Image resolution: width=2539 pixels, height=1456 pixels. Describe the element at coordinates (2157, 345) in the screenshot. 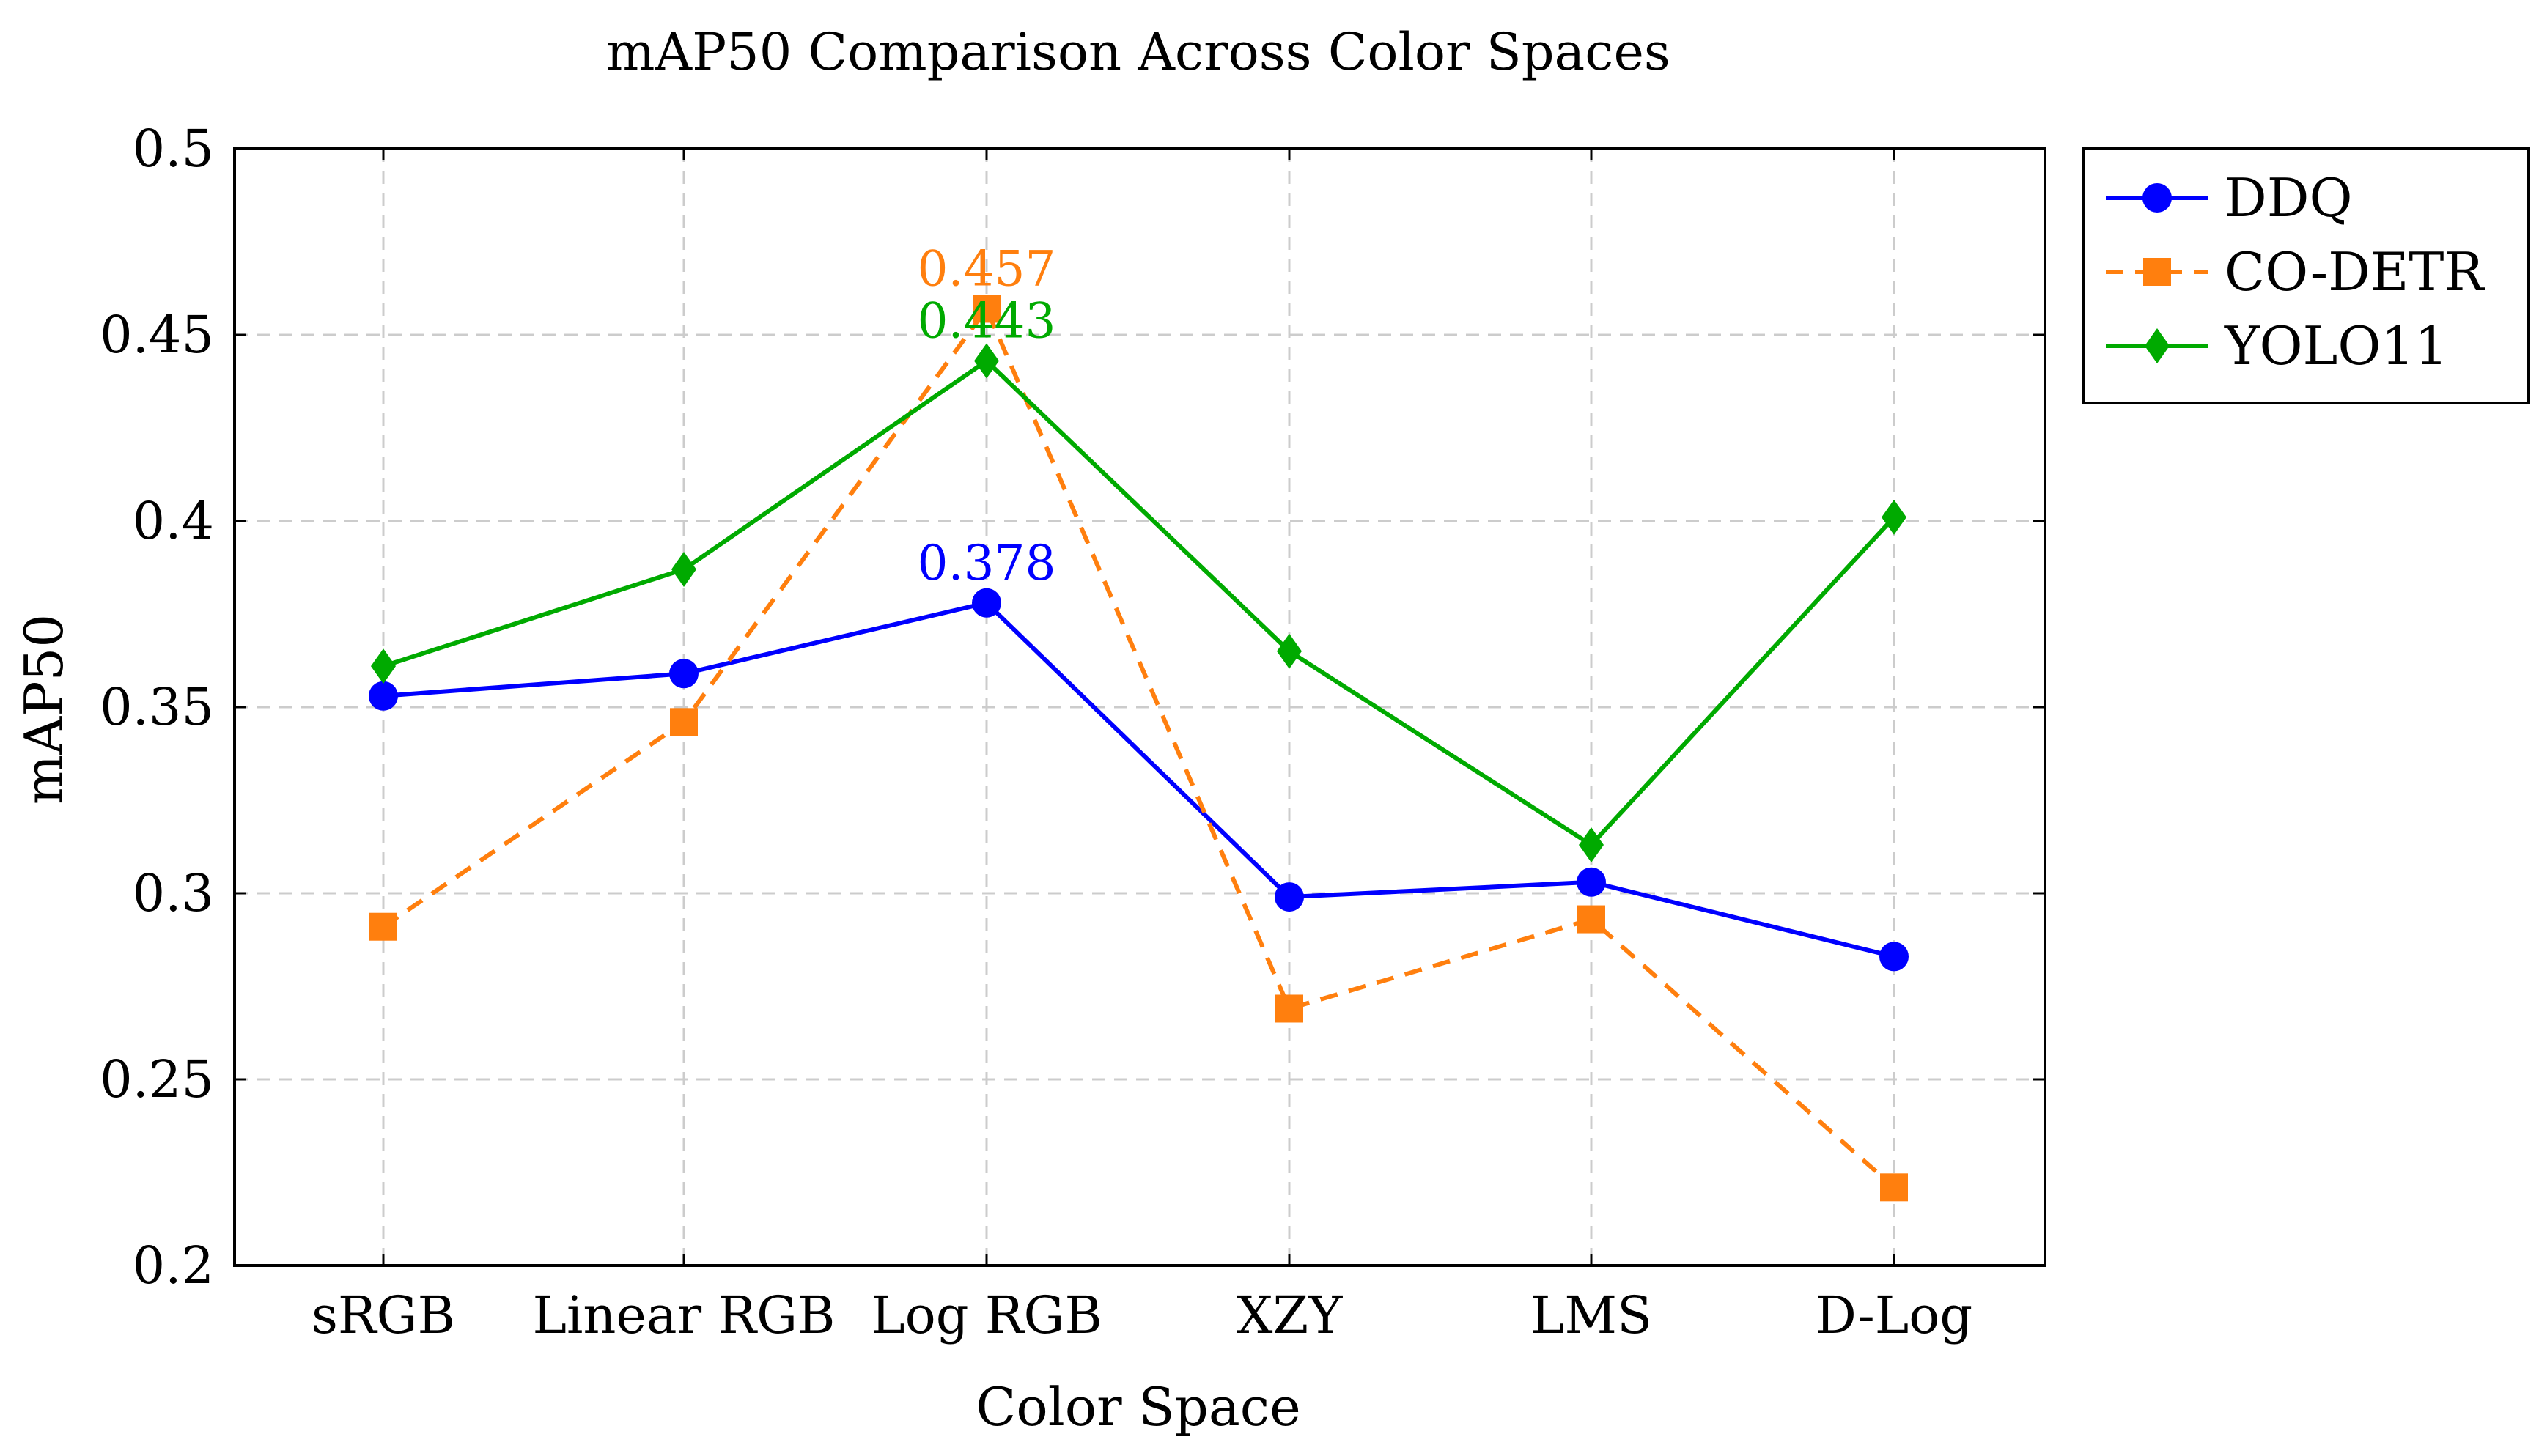

I see `legend-marker-yolo11` at that location.